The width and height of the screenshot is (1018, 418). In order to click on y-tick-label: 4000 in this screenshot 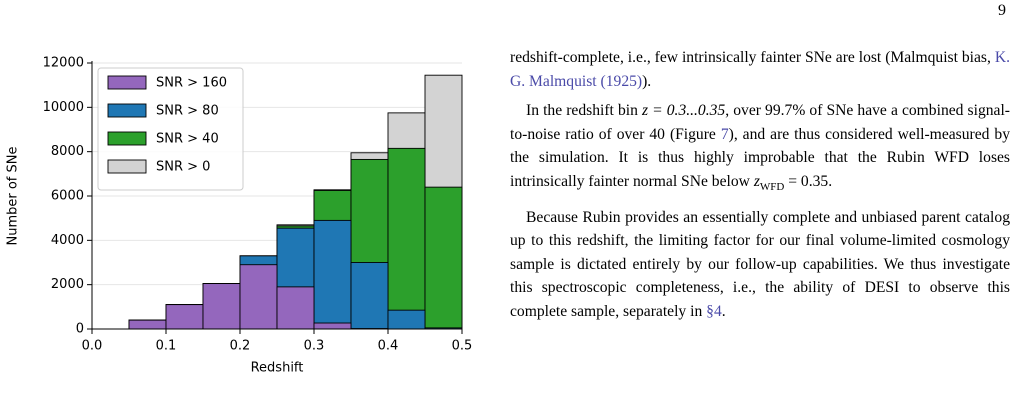, I will do `click(67, 240)`.